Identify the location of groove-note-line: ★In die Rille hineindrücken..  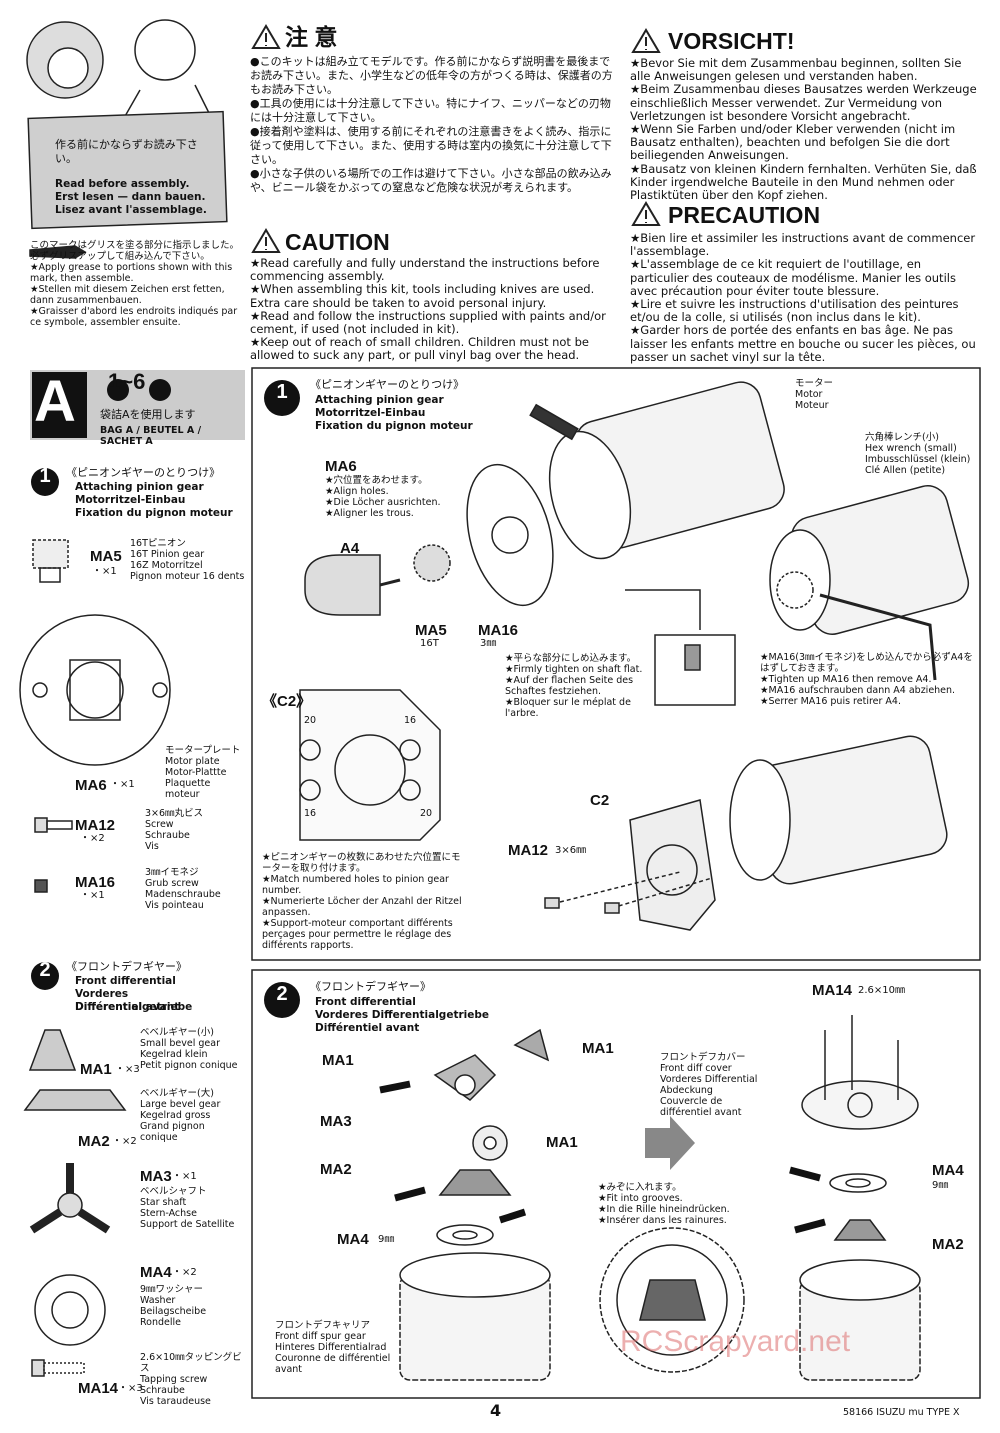
(664, 1209).